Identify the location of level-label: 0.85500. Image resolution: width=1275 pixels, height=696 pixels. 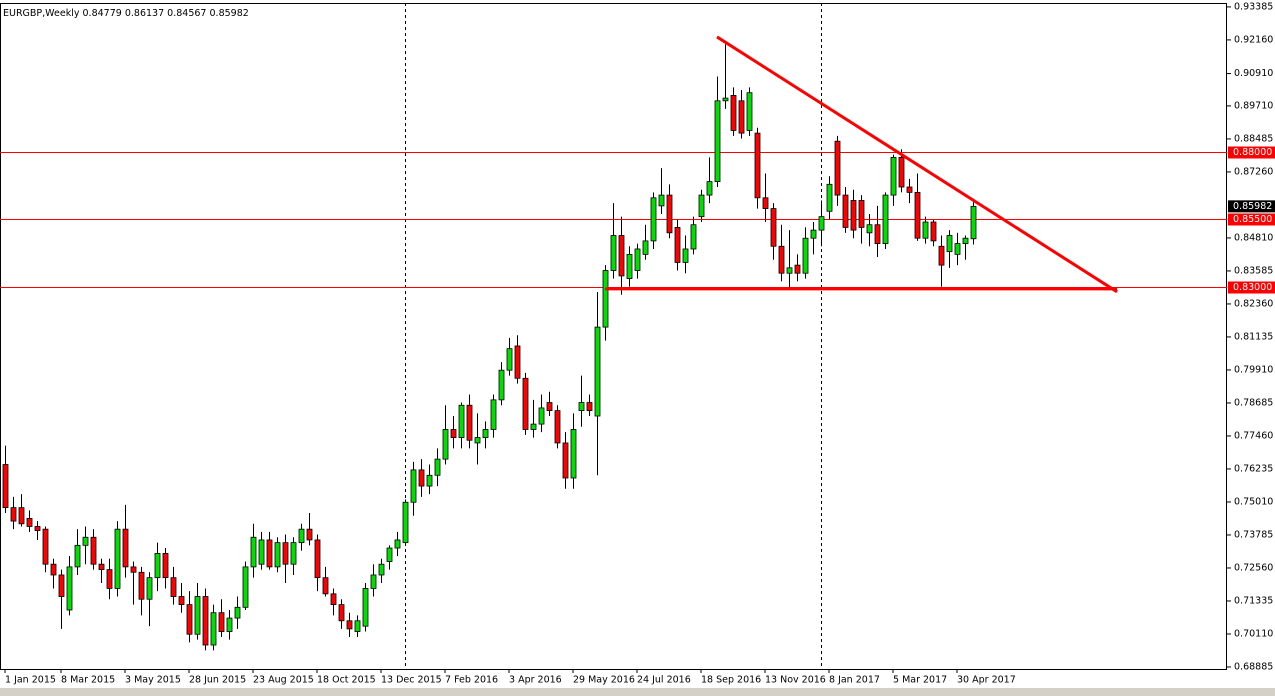
(1252, 219).